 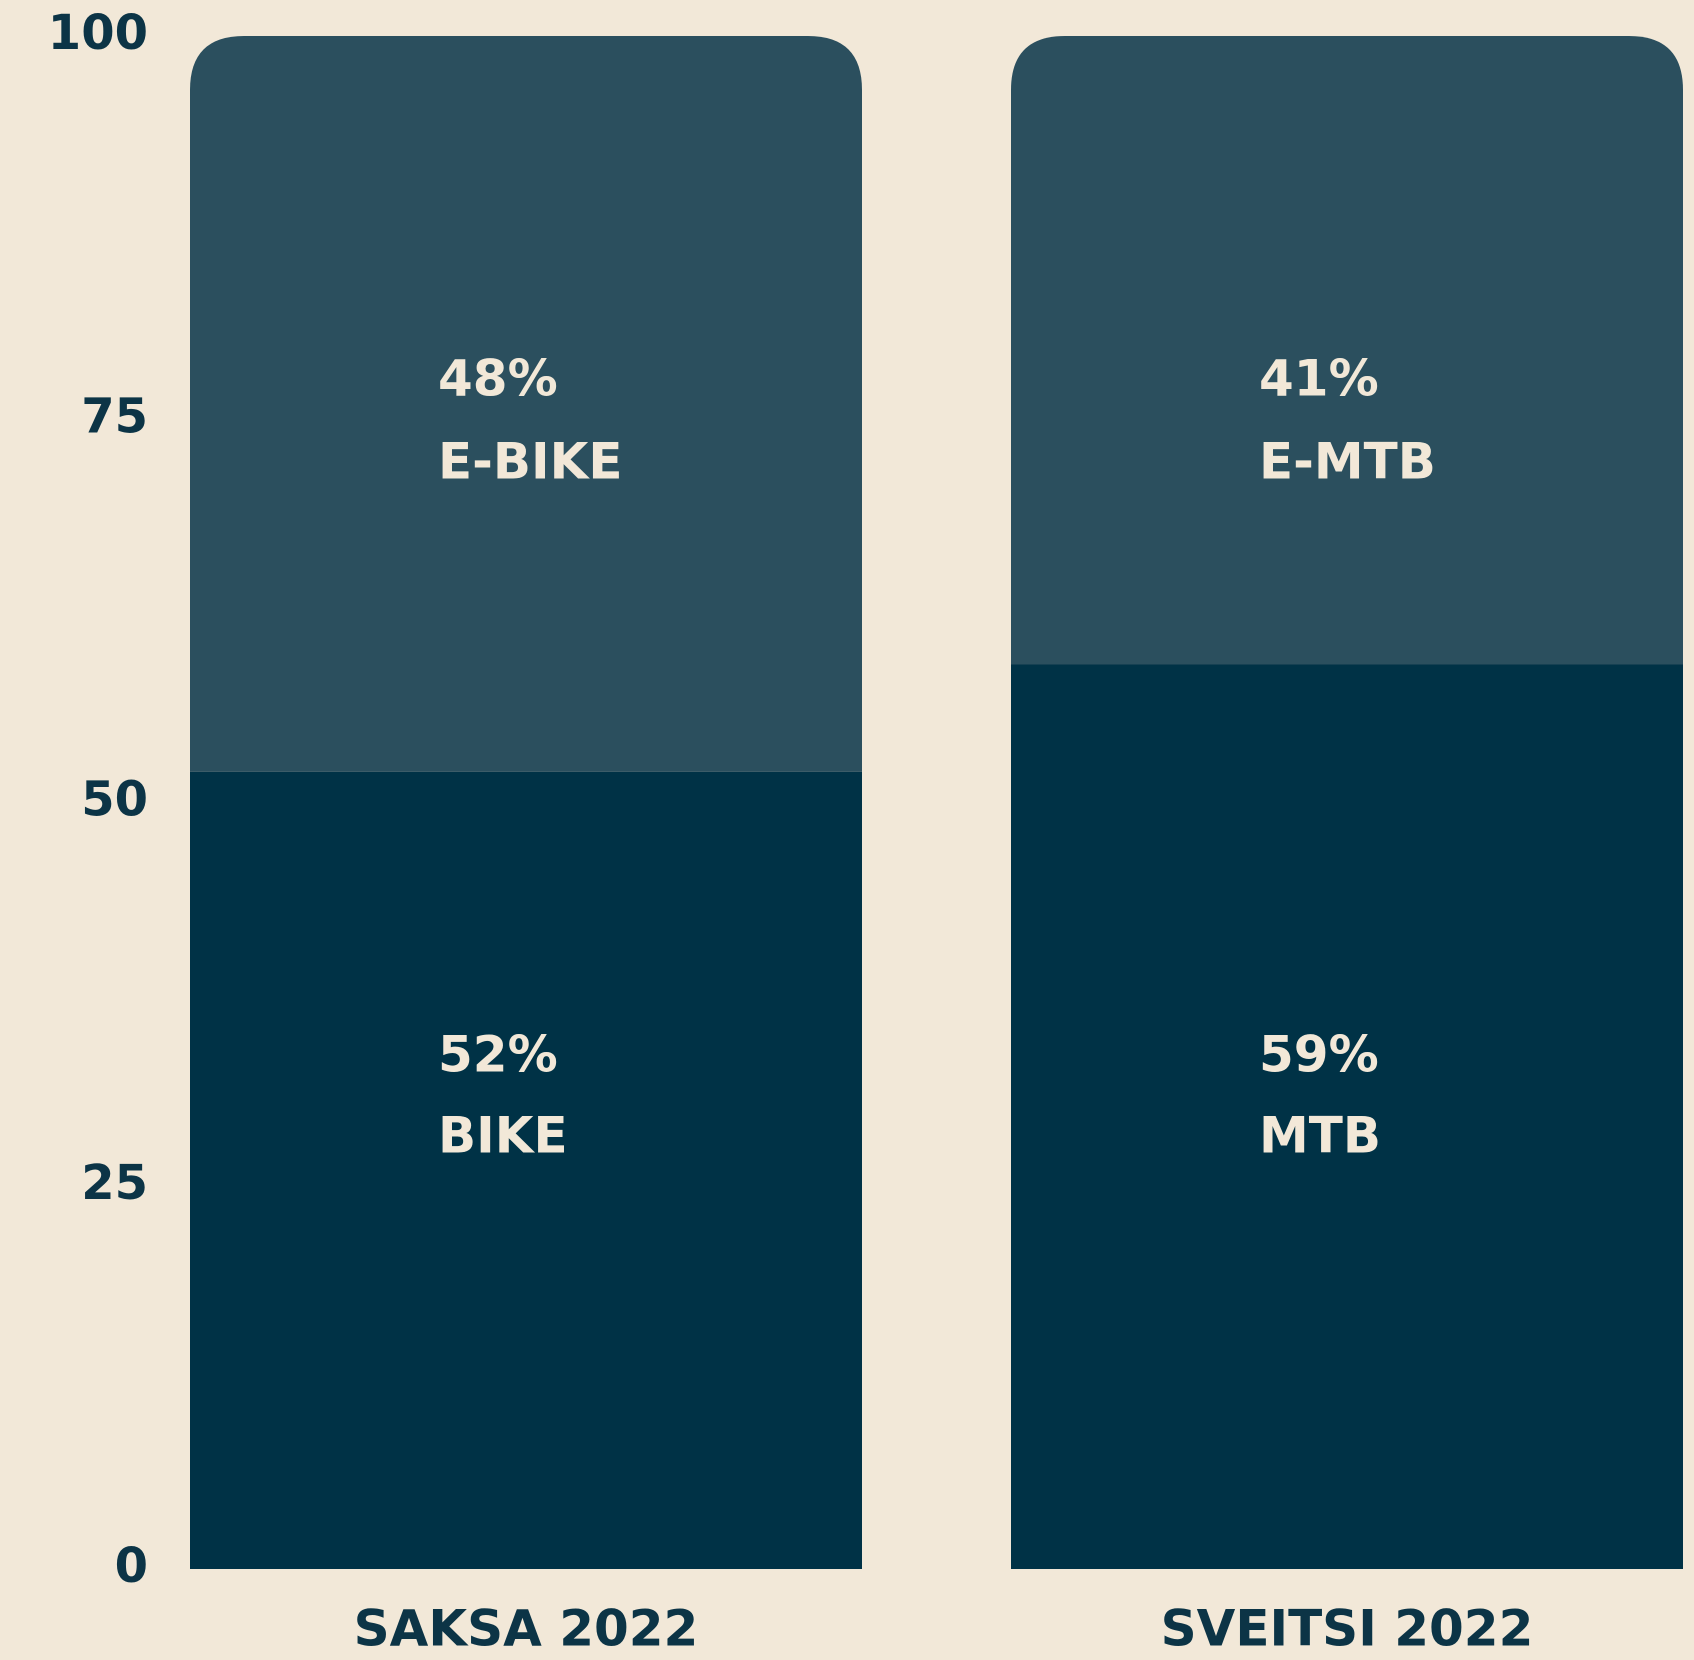 What do you see at coordinates (1347, 462) in the screenshot?
I see `segment-name: E-MTB` at bounding box center [1347, 462].